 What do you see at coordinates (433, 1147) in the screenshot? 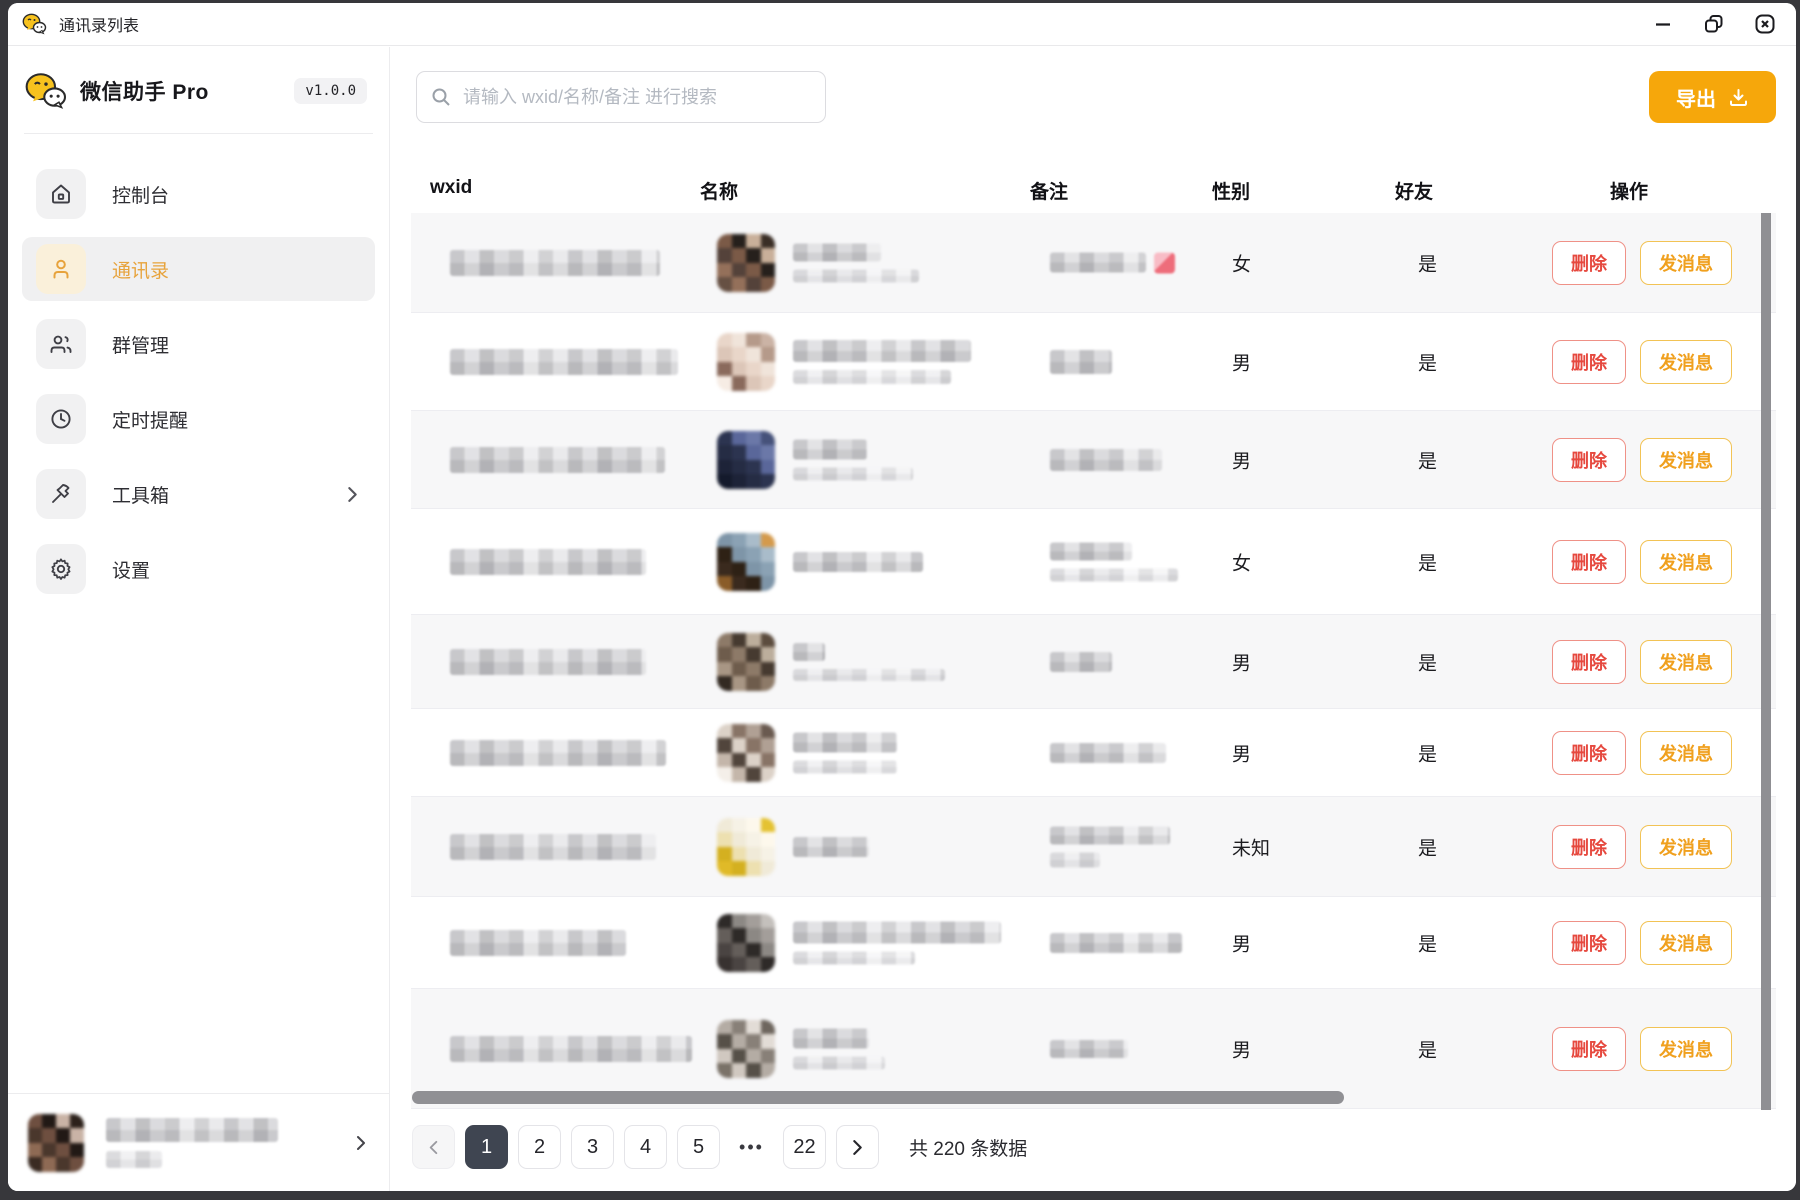
I see `pagination-prev-button` at bounding box center [433, 1147].